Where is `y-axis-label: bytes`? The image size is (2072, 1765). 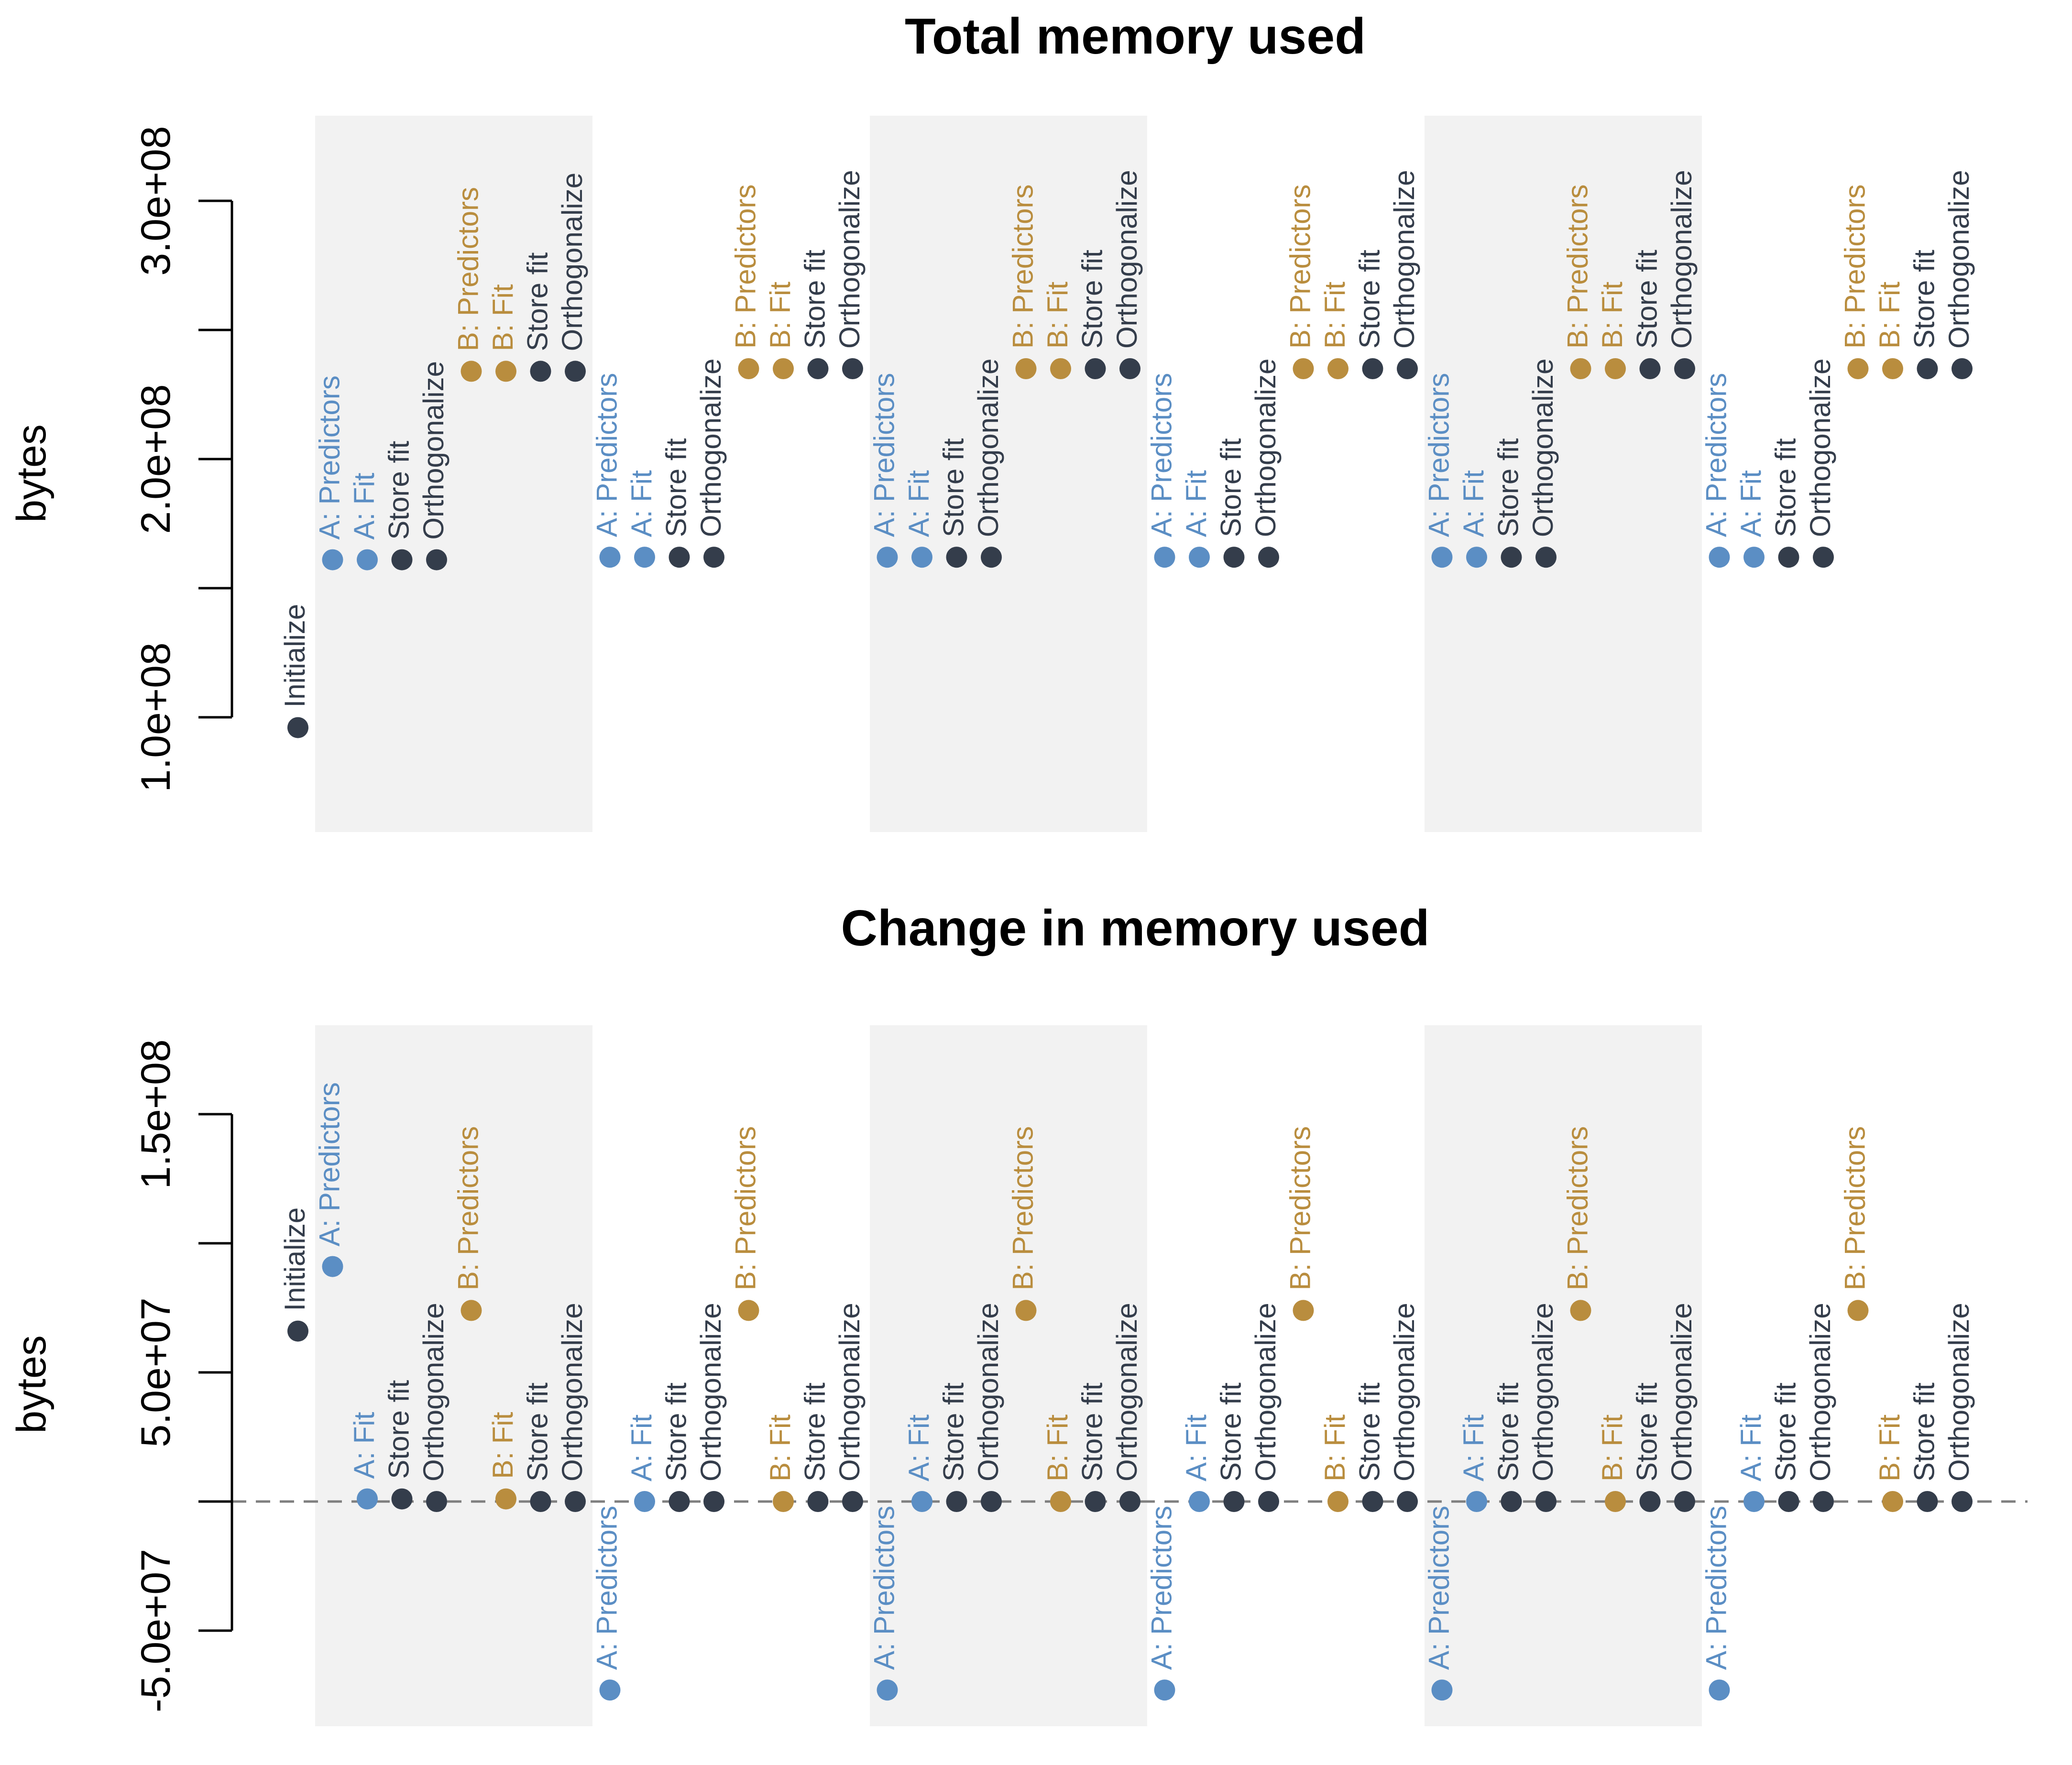
y-axis-label: bytes is located at coordinates (32, 1385).